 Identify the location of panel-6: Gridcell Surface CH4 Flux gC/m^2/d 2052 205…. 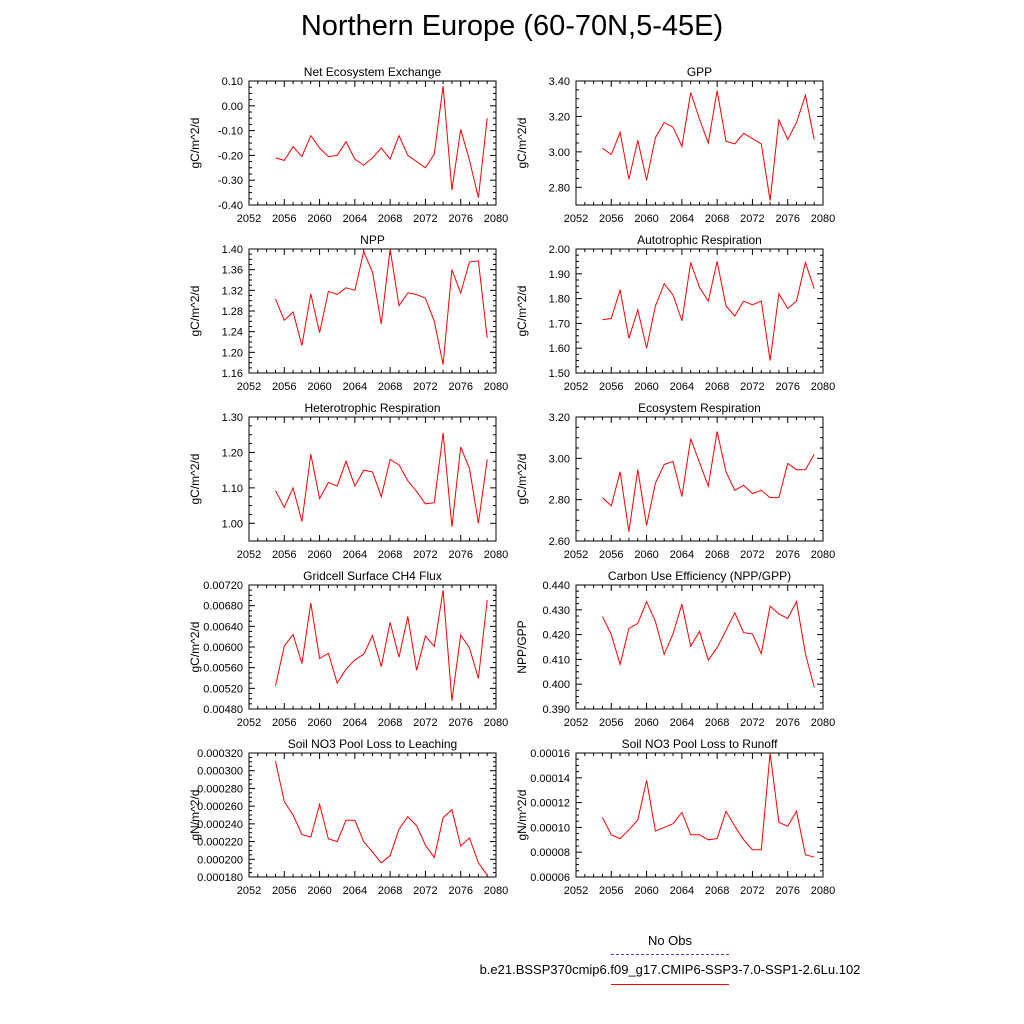
(348, 649).